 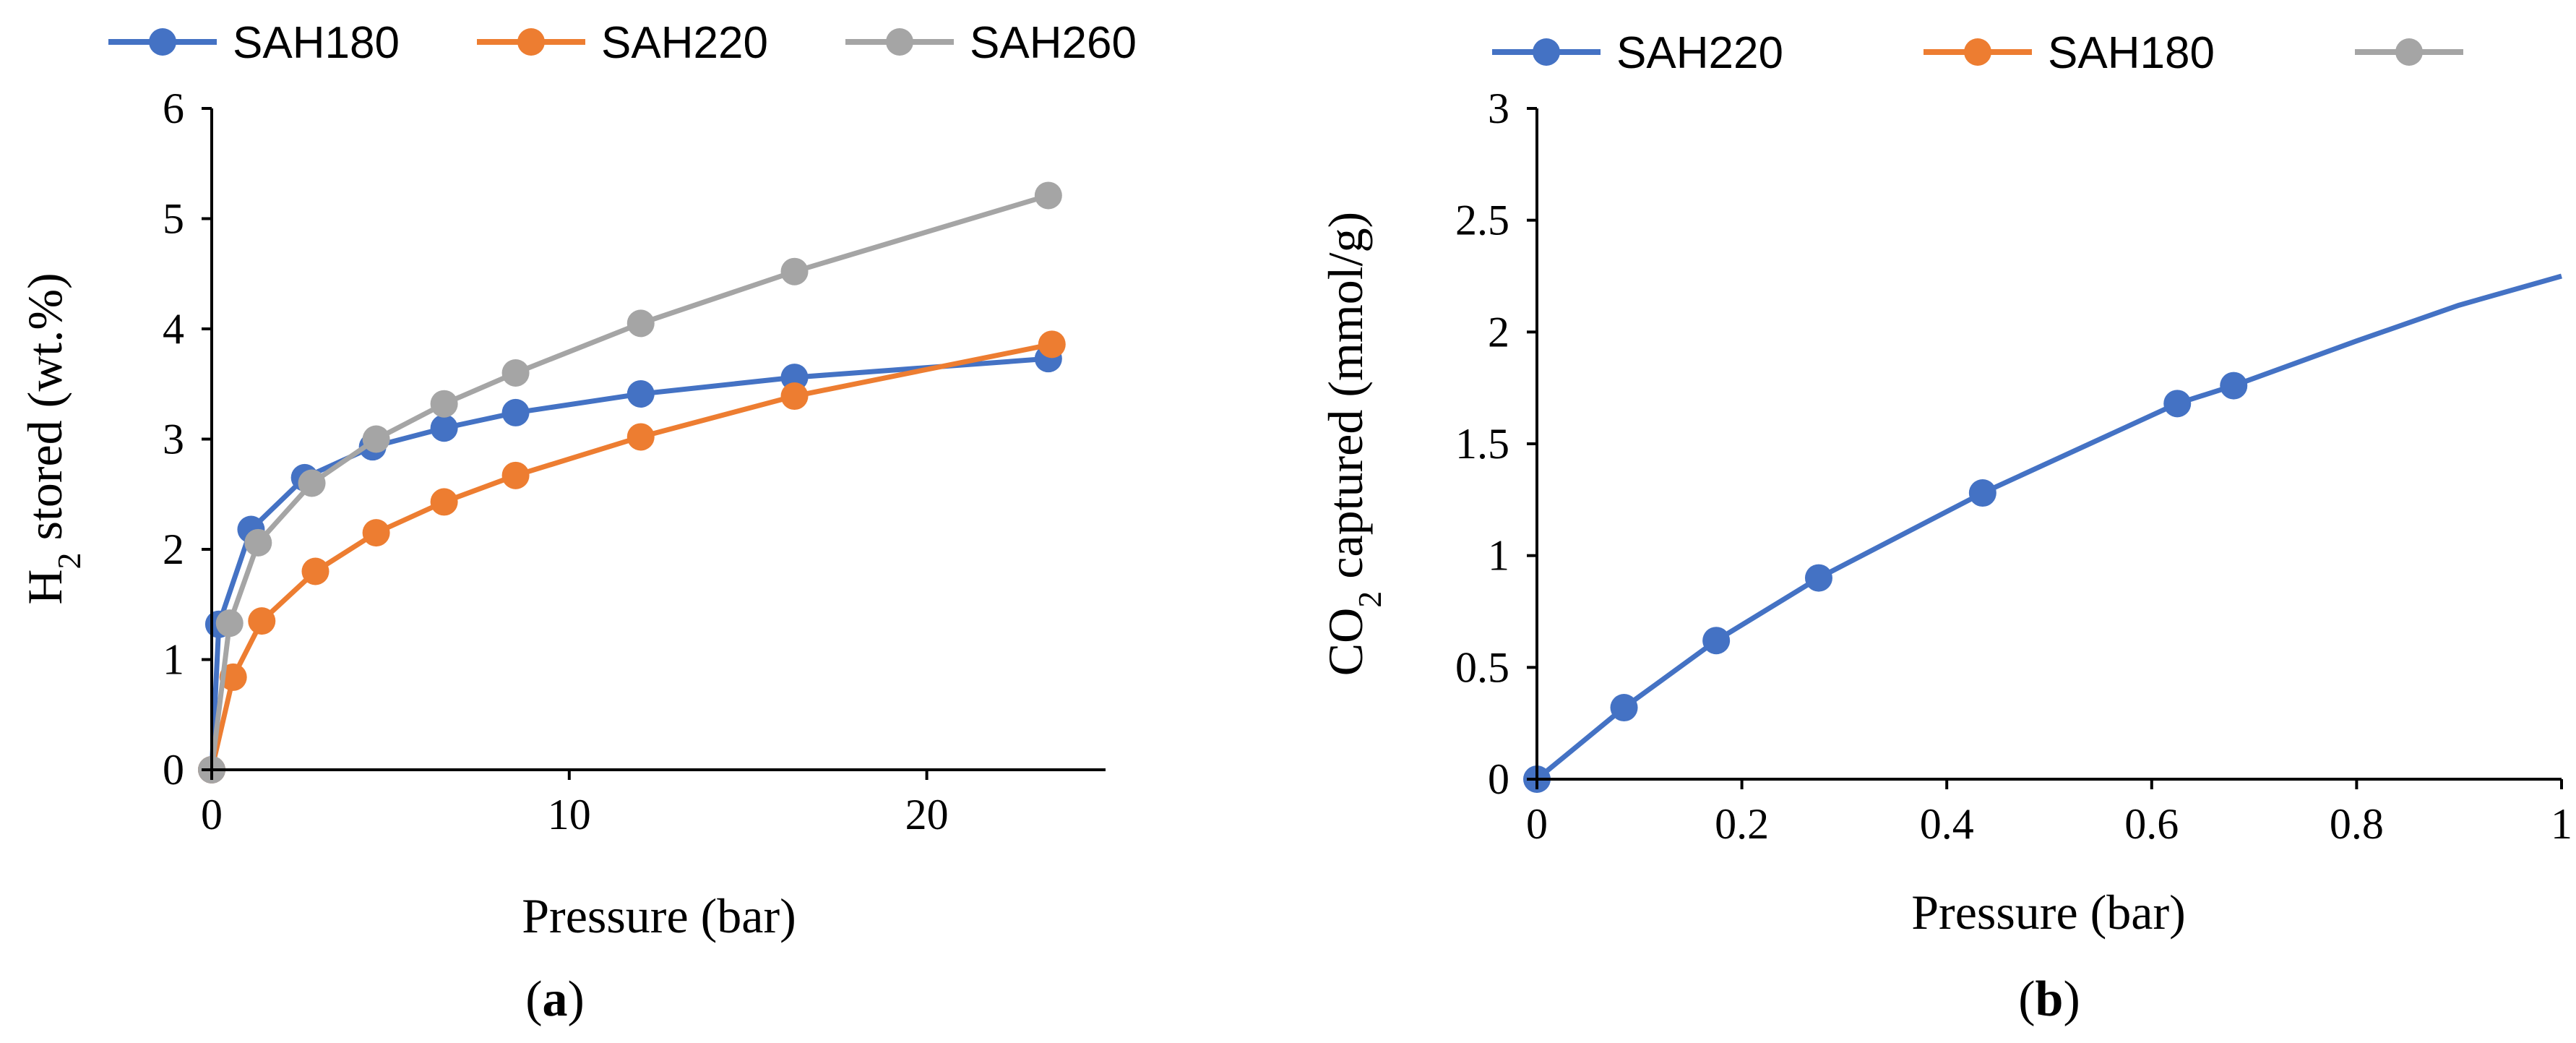 What do you see at coordinates (659, 915) in the screenshot?
I see `x-axis-title-a: Pressure (bar)` at bounding box center [659, 915].